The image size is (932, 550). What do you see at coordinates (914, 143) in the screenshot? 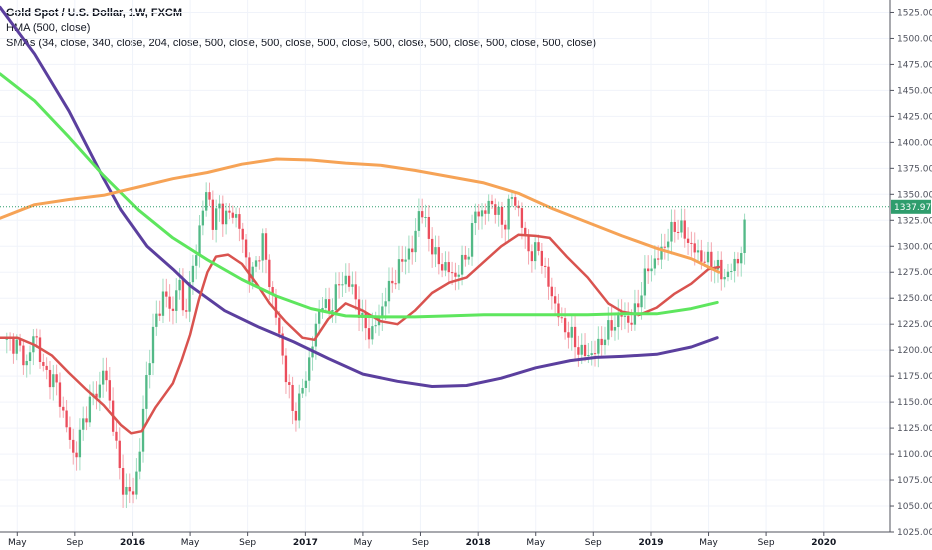
I see `y-tick-label: 1400.00` at bounding box center [914, 143].